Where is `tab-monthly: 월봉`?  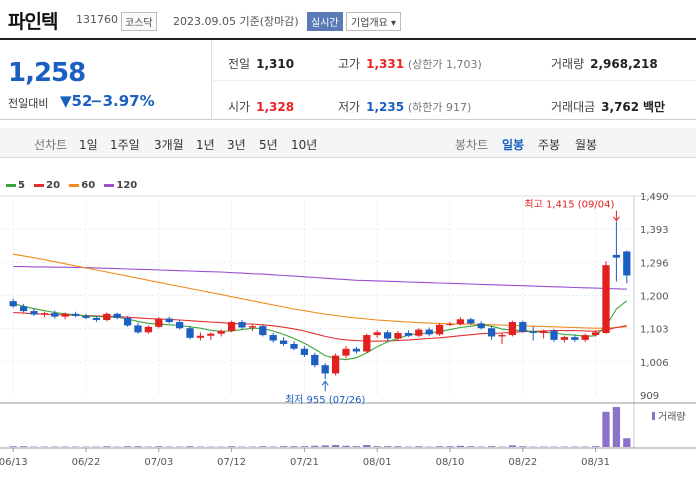 tab-monthly: 월봉 is located at coordinates (586, 145).